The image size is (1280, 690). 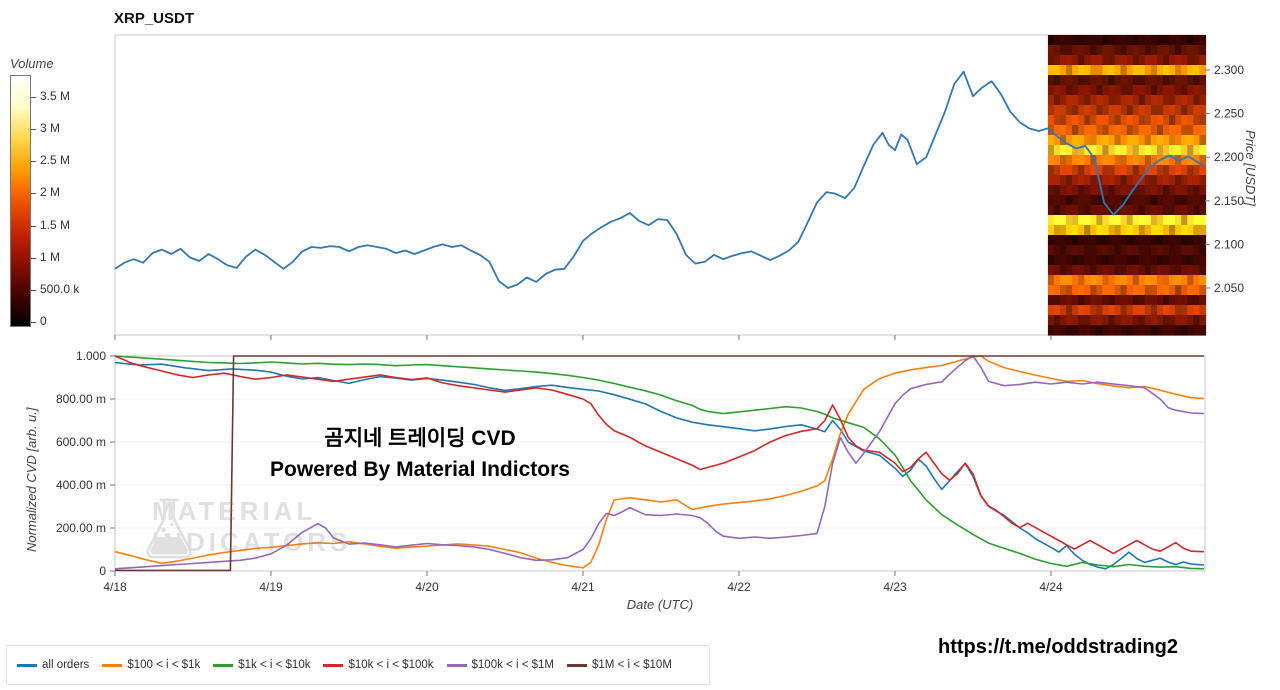 What do you see at coordinates (420, 438) in the screenshot?
I see `overlay-line1: 곰지네 트레이딩 CVD` at bounding box center [420, 438].